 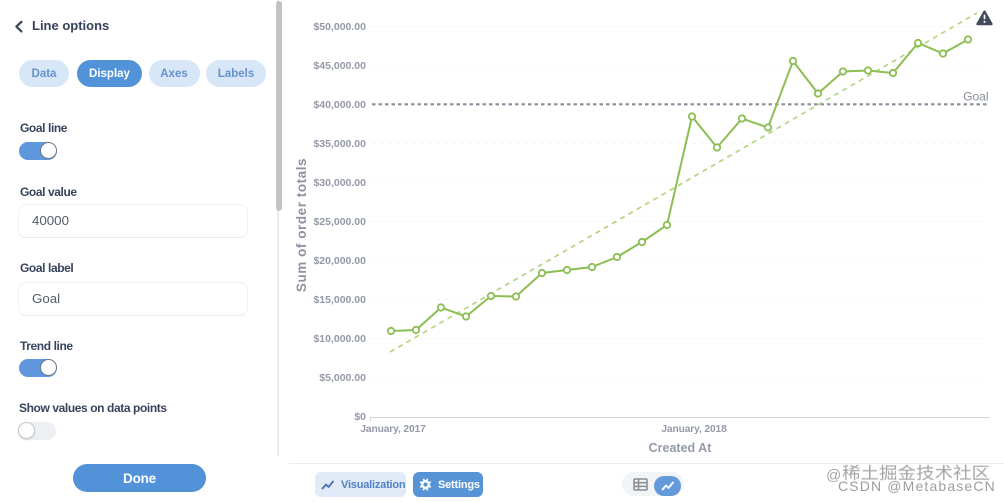 I want to click on svg-text: $25,000.00, so click(x=339, y=222).